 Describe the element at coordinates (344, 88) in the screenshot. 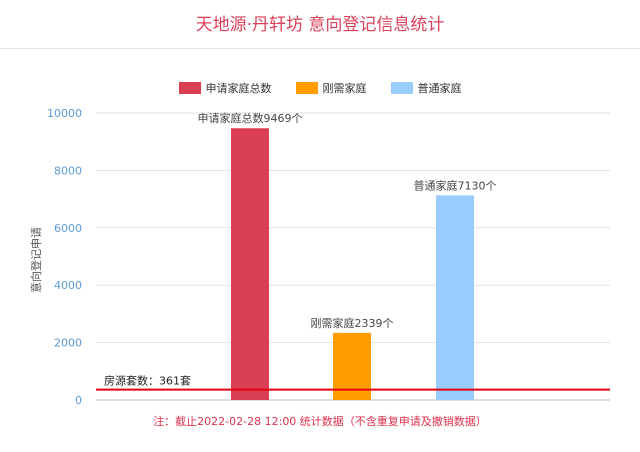

I see `legend-label-rigid: 刚需家庭` at that location.